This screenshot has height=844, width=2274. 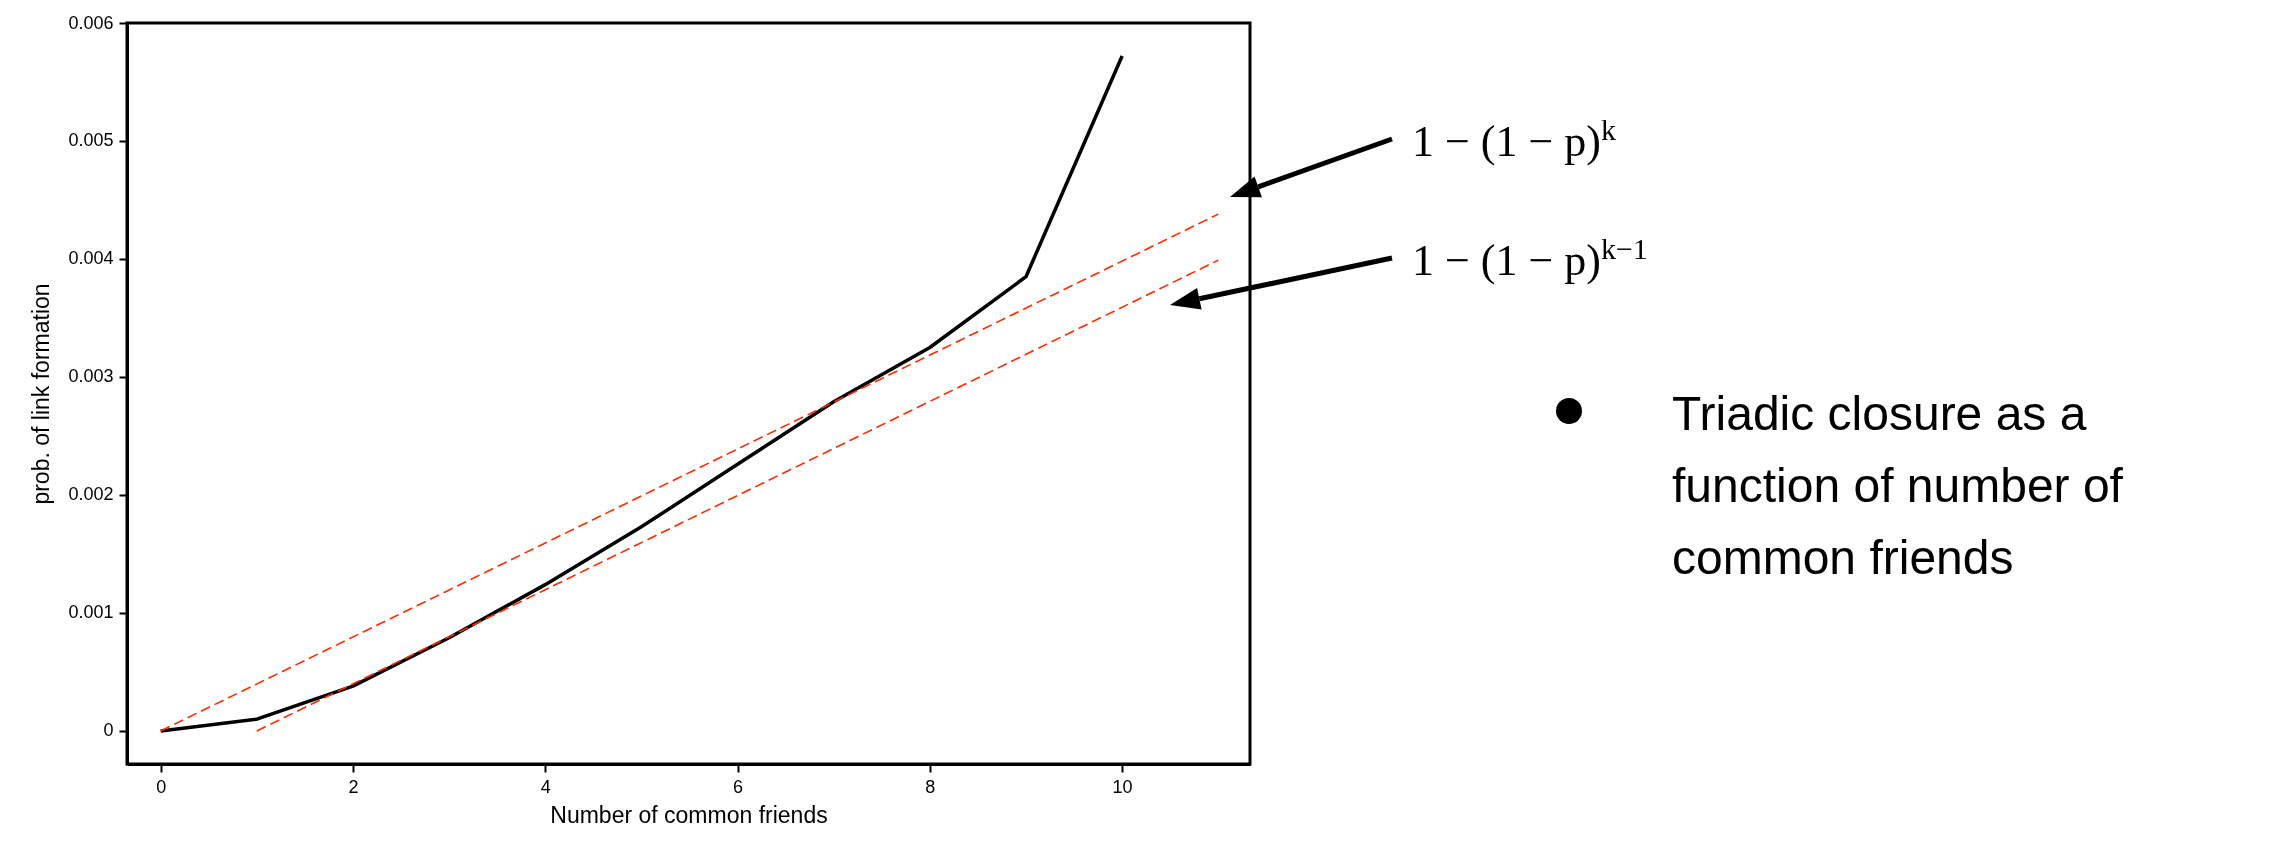 What do you see at coordinates (91, 22) in the screenshot?
I see `y-tick-label: 0.006` at bounding box center [91, 22].